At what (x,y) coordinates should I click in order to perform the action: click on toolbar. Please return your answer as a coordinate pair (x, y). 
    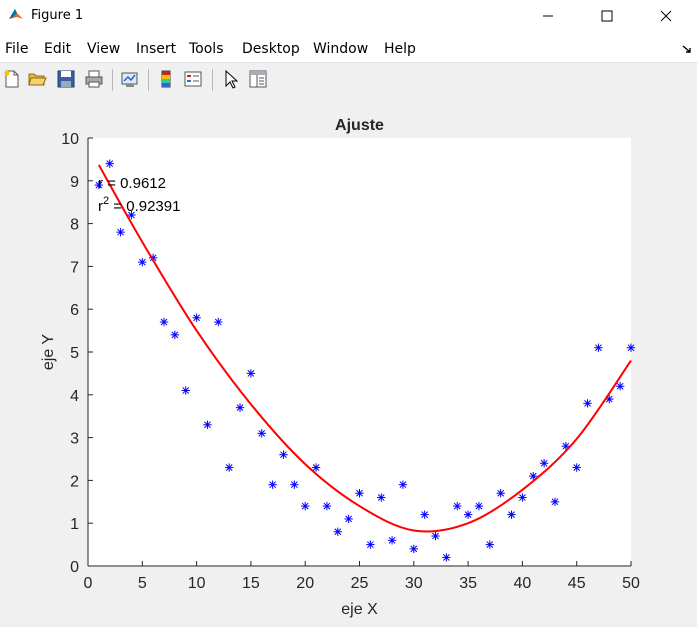
    Looking at the image, I should click on (348, 80).